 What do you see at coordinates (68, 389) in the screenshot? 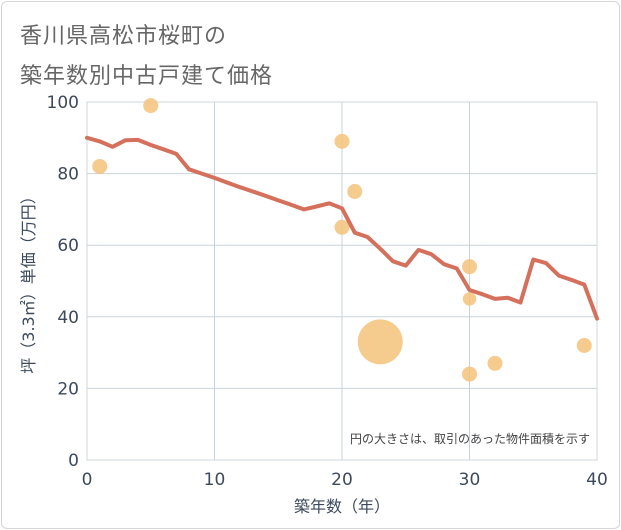
I see `y-tick-label: 20` at bounding box center [68, 389].